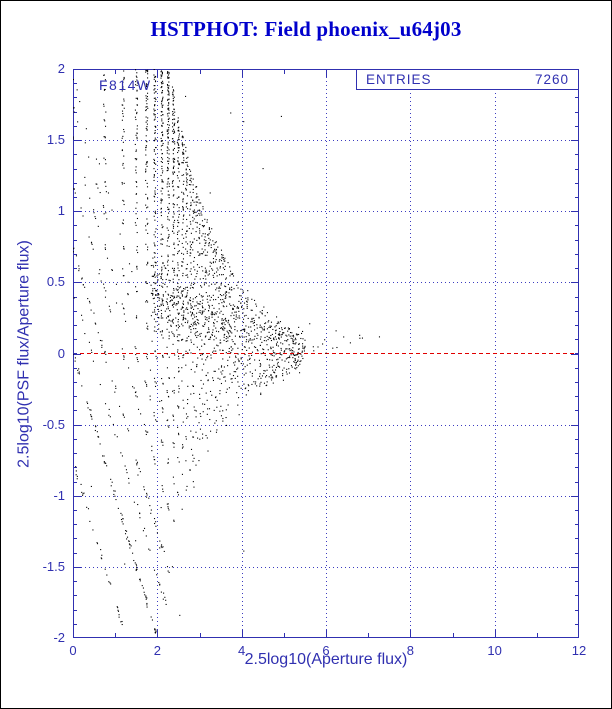 This screenshot has width=612, height=709. I want to click on x-tick-label: 8, so click(410, 650).